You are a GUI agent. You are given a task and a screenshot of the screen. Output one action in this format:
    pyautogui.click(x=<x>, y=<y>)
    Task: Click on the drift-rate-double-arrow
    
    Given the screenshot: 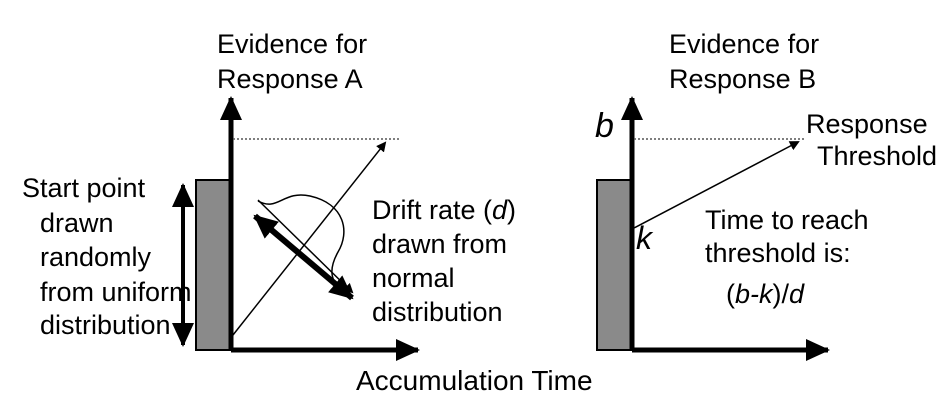 What is the action you would take?
    pyautogui.click(x=303, y=257)
    